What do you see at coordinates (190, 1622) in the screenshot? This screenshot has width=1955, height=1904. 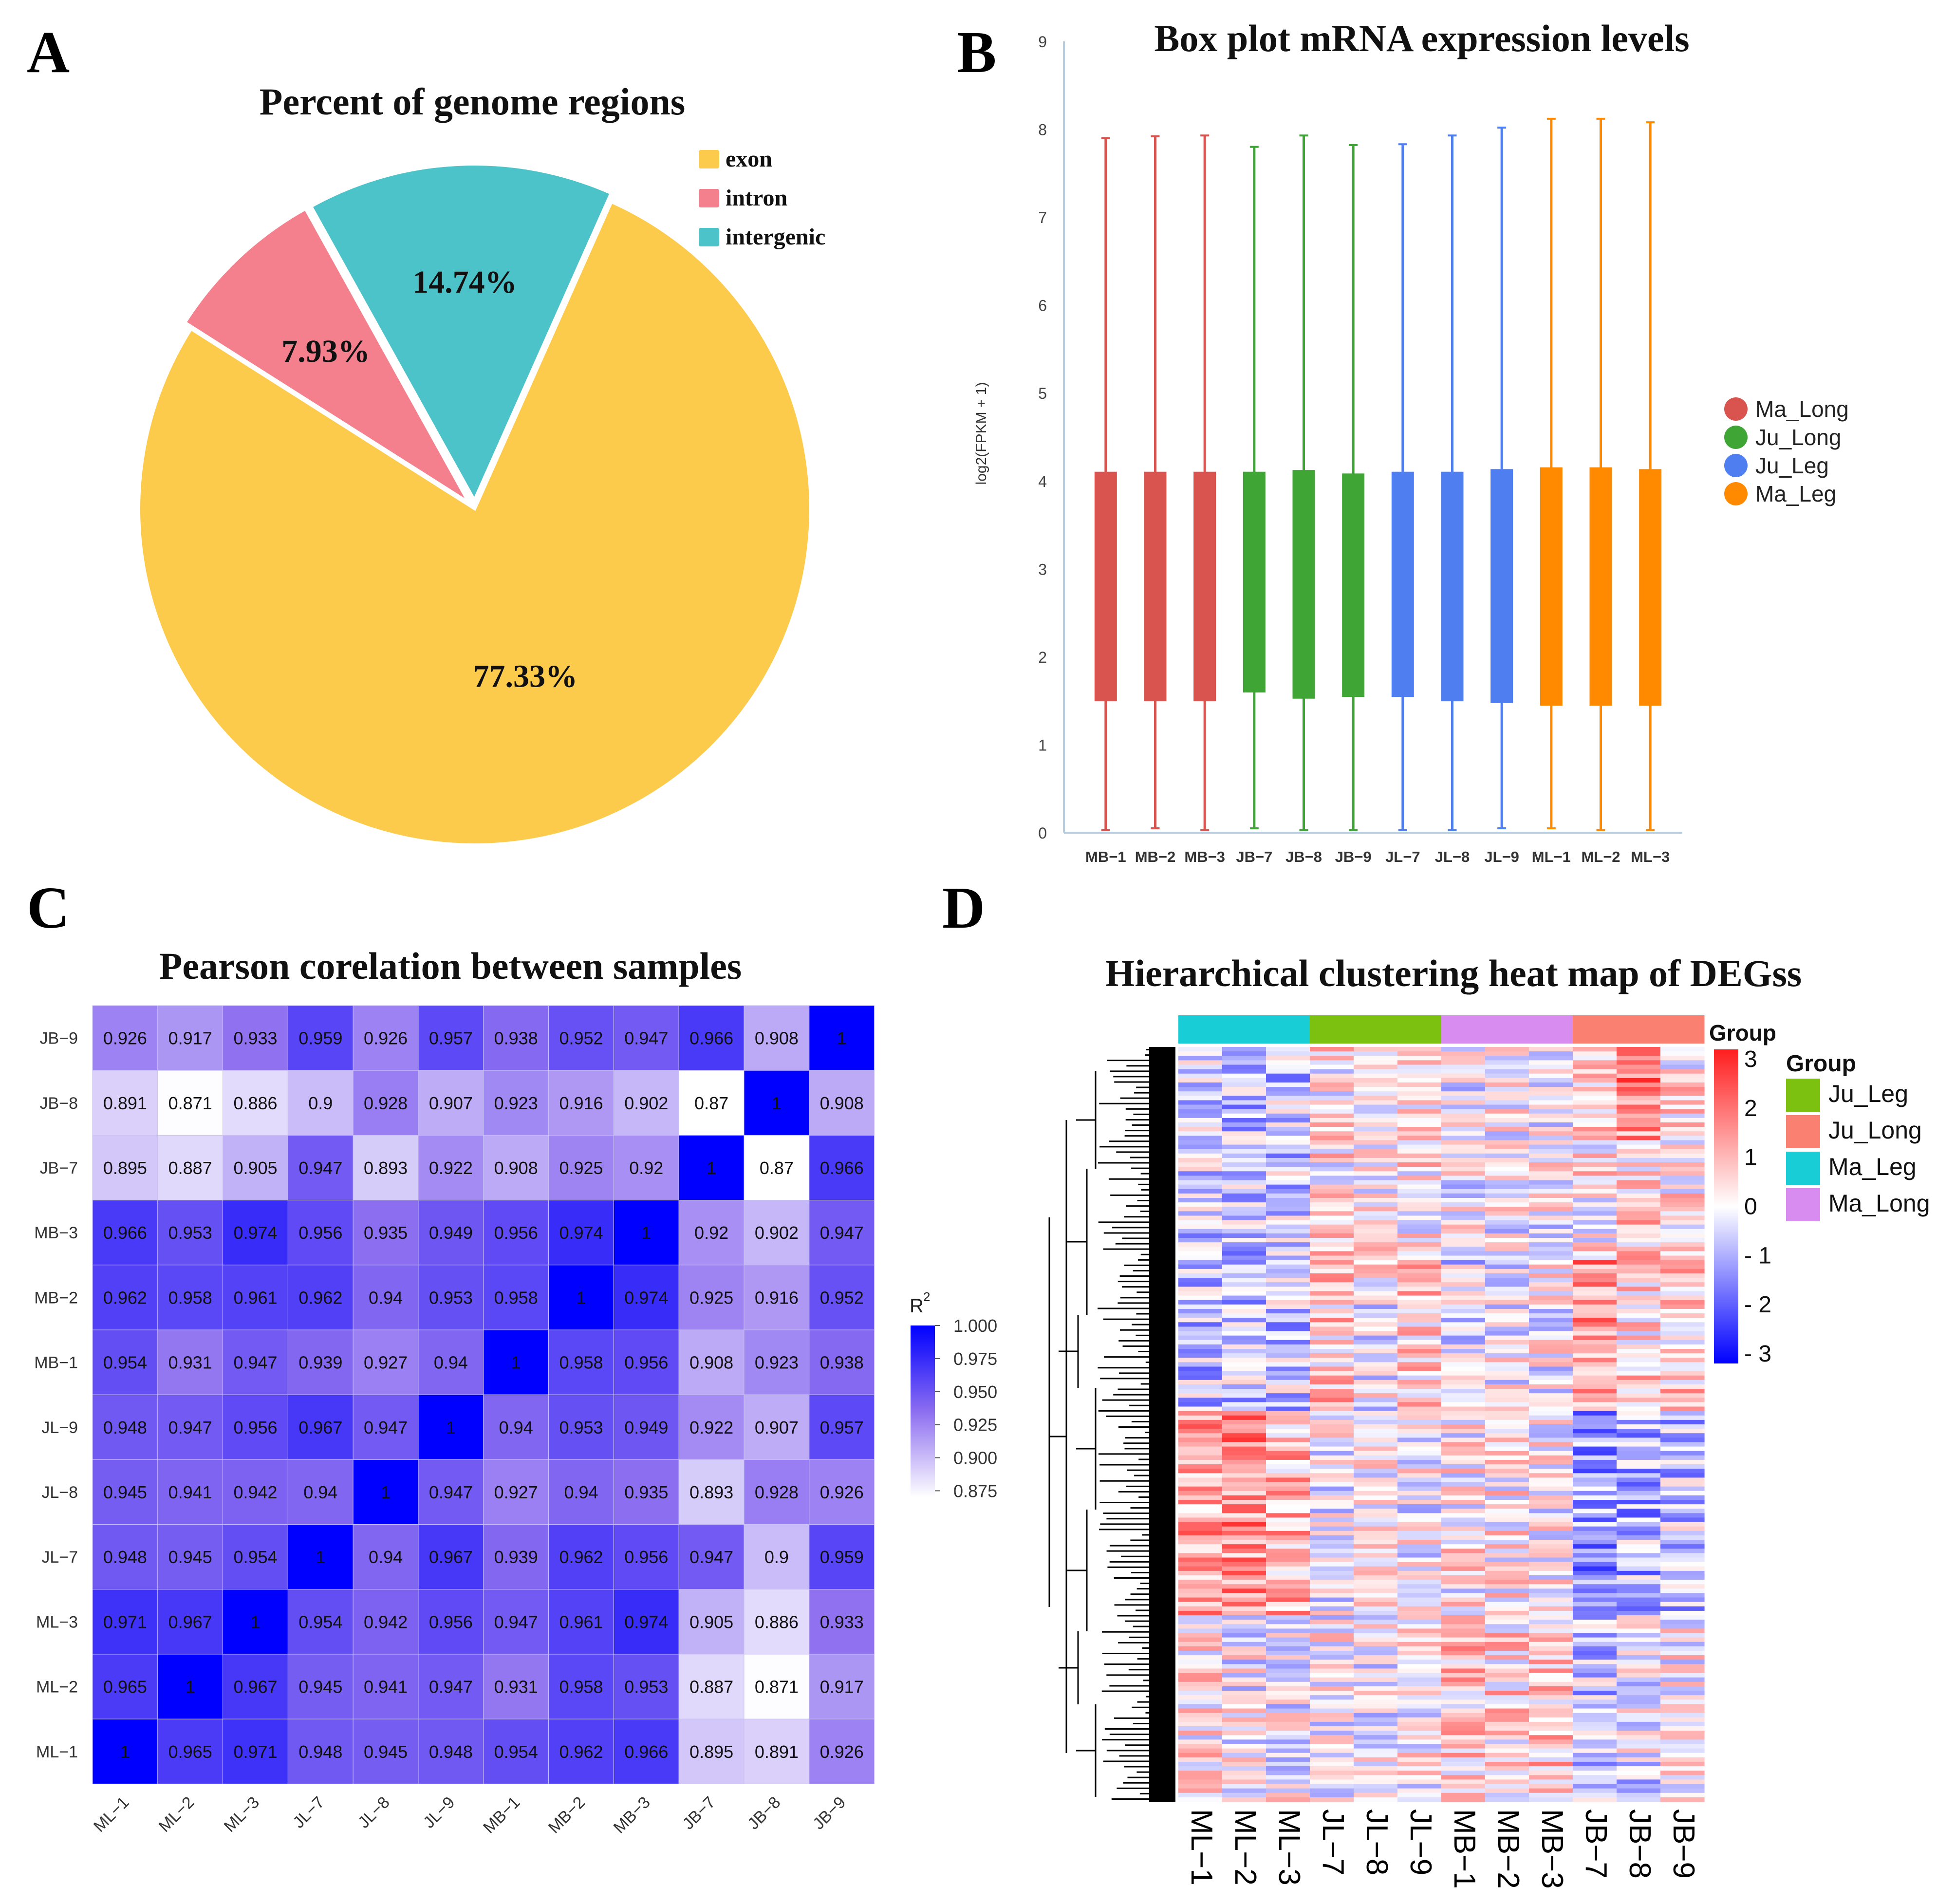 I see `corr-cell-value: 0.967` at bounding box center [190, 1622].